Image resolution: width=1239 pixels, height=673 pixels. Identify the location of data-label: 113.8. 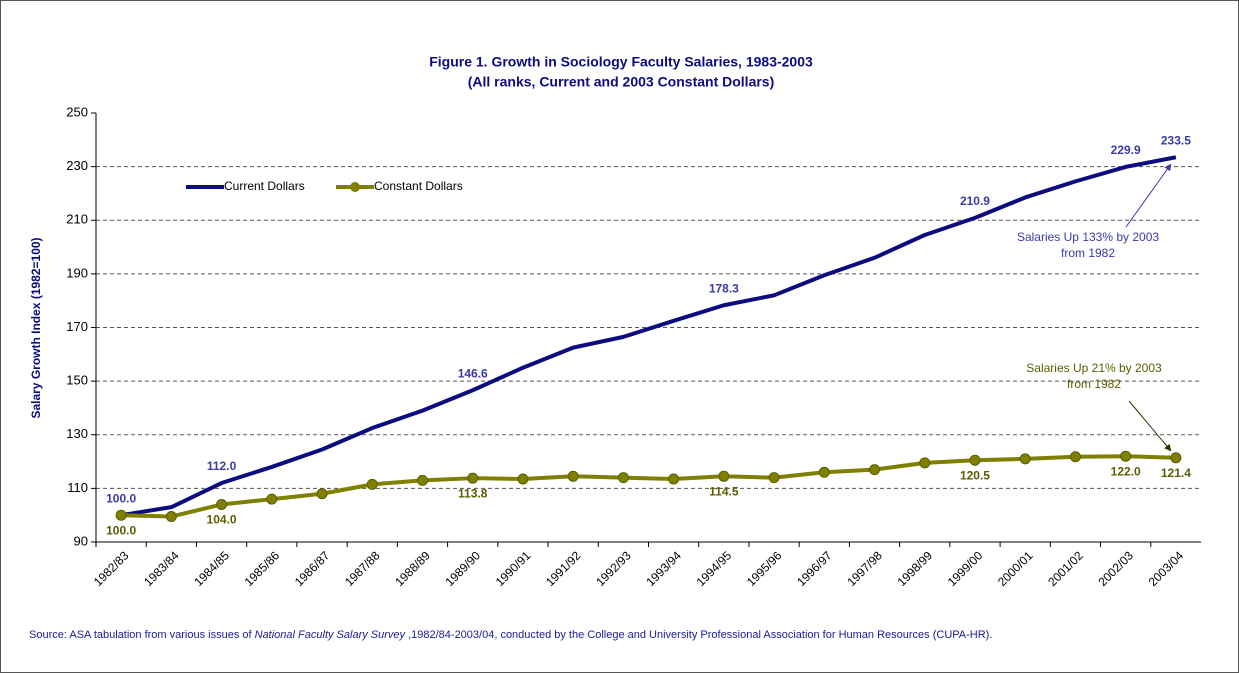
(473, 493).